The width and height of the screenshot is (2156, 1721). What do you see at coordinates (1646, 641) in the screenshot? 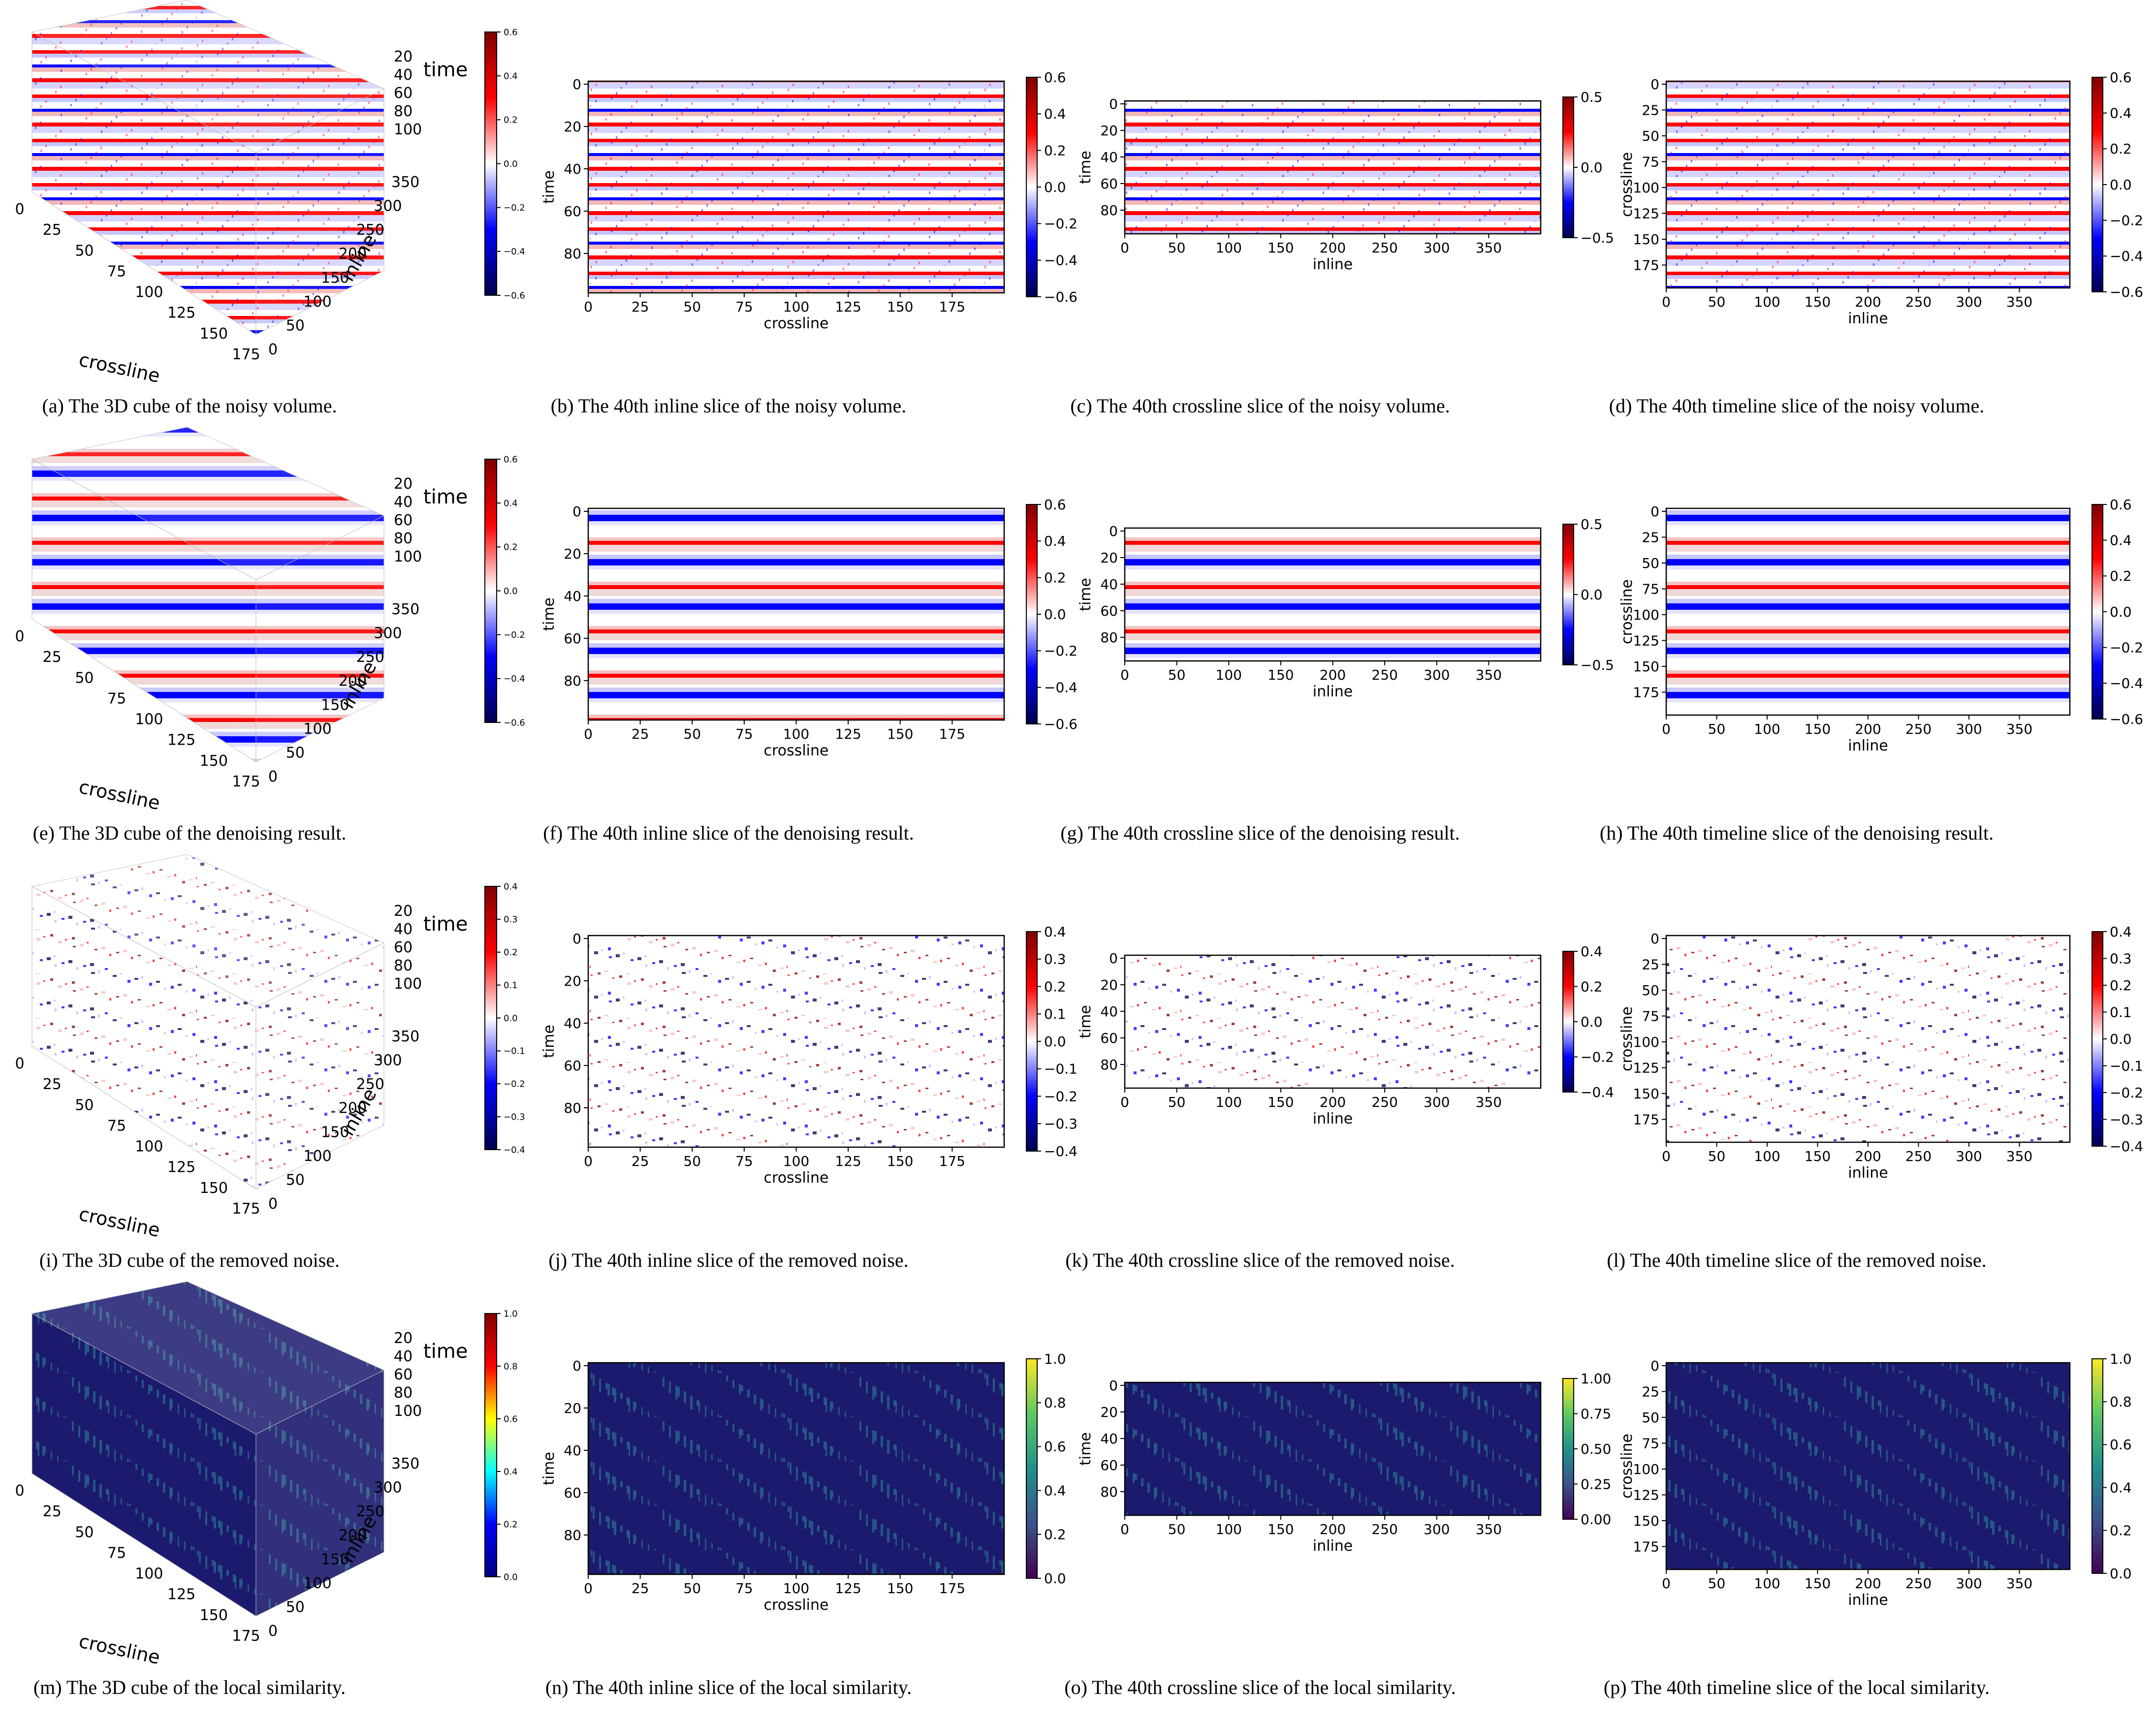
I see `y-tick-label: 125` at bounding box center [1646, 641].